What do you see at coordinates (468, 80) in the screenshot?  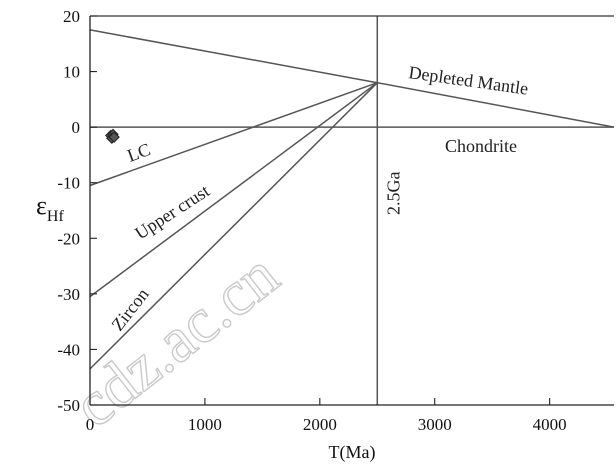 I see `series-label-depleted-mantle: Depleted Mantle` at bounding box center [468, 80].